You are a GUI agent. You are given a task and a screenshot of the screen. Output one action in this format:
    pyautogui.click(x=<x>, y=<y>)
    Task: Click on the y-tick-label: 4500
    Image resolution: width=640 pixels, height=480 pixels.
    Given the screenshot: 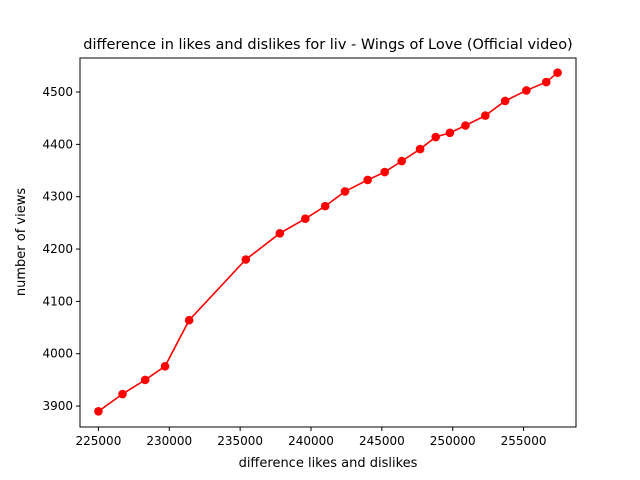 What is the action you would take?
    pyautogui.click(x=57, y=92)
    